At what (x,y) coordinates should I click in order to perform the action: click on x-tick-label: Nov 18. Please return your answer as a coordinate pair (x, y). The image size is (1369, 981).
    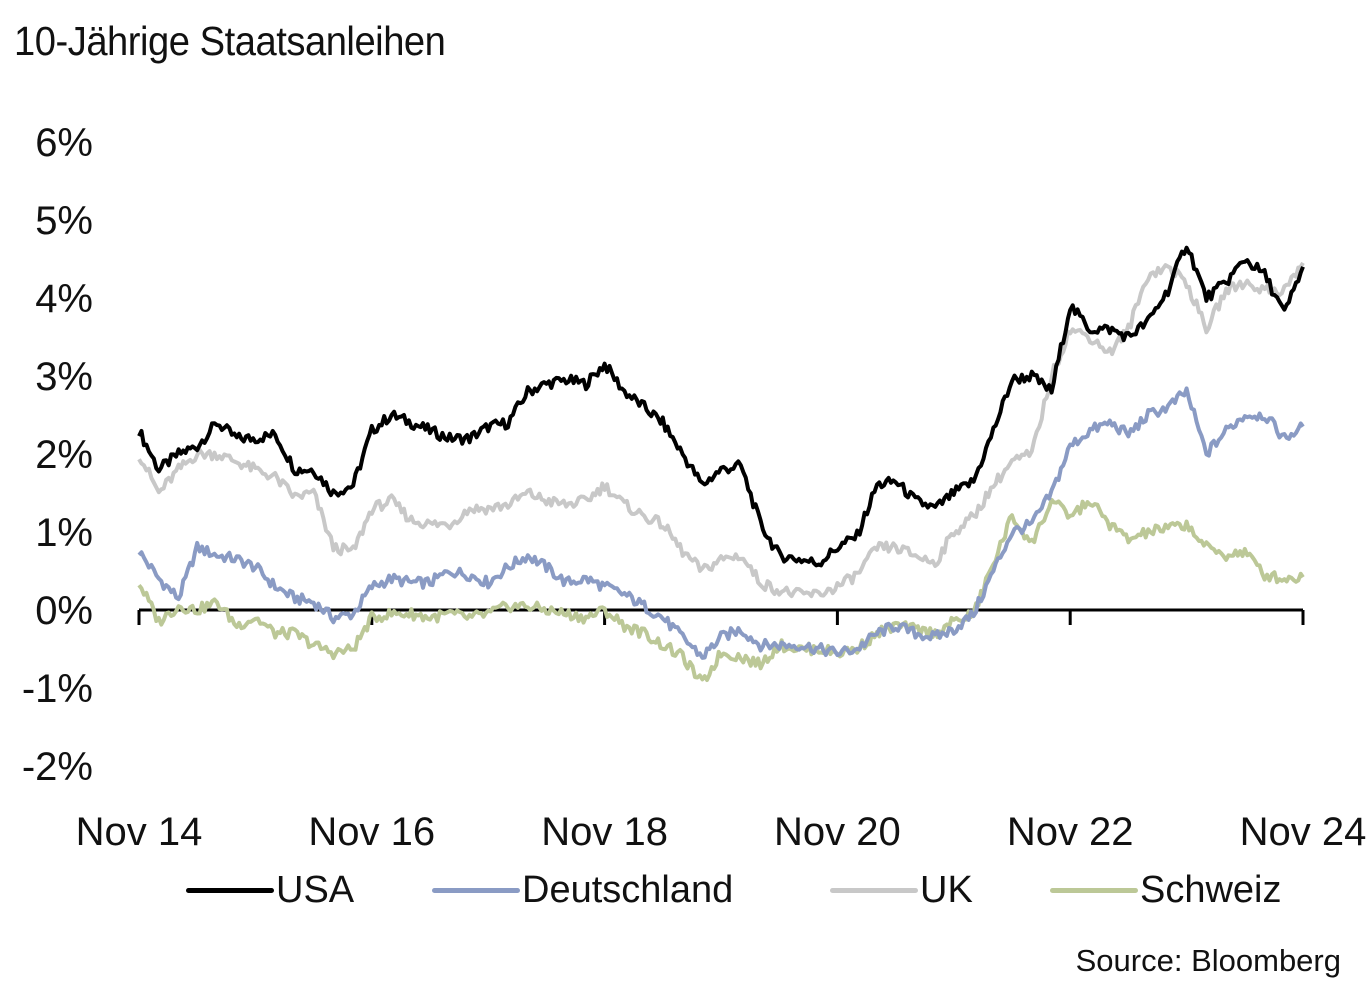
    Looking at the image, I should click on (604, 832).